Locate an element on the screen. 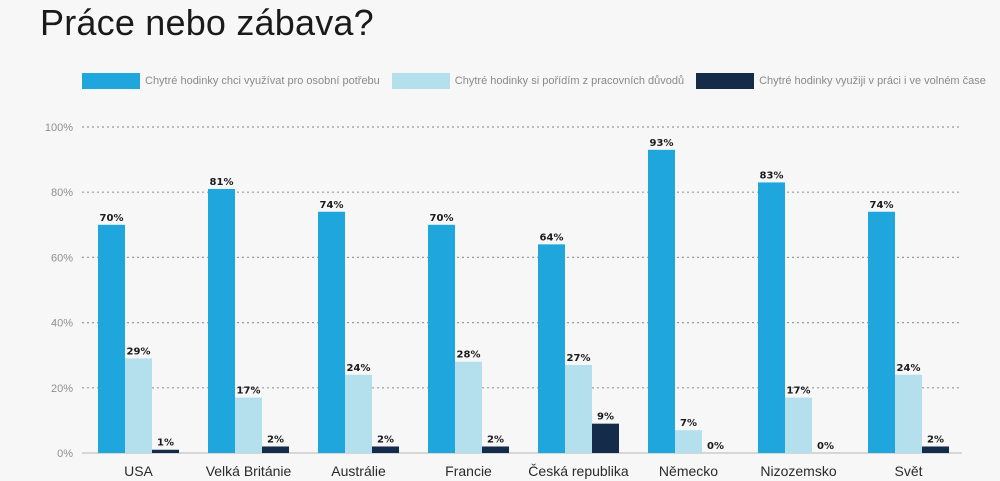 Image resolution: width=1000 pixels, height=481 pixels. category-label: USA is located at coordinates (138, 471).